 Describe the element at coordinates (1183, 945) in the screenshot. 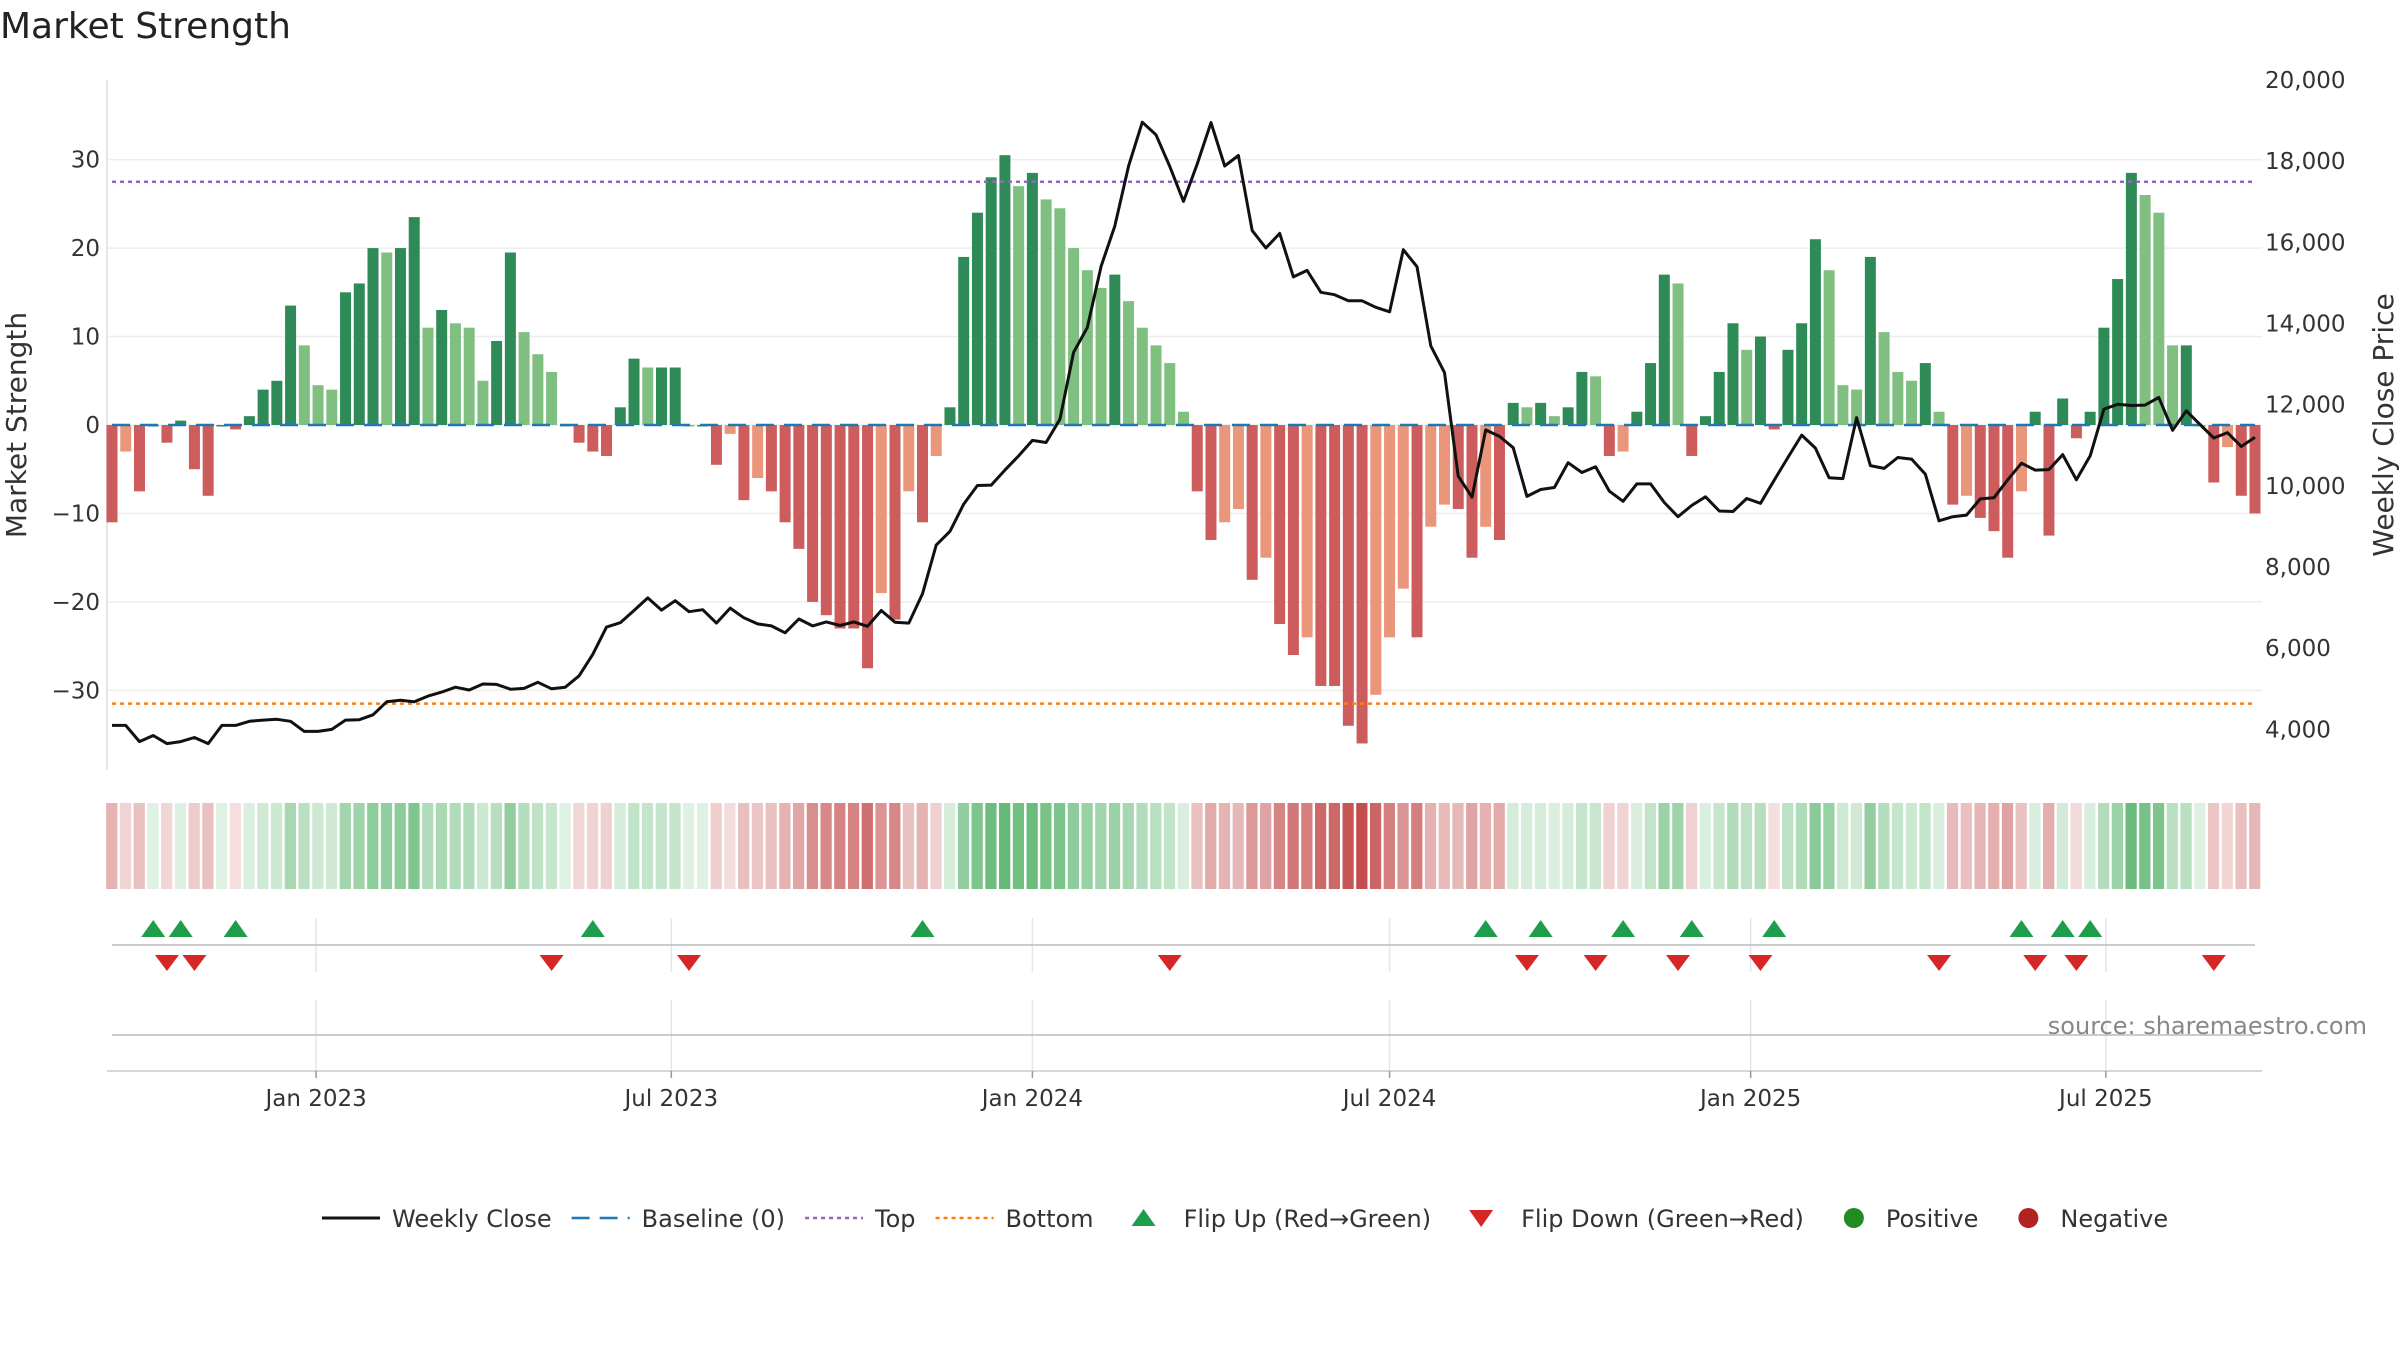

I see `flip-marker-panel` at that location.